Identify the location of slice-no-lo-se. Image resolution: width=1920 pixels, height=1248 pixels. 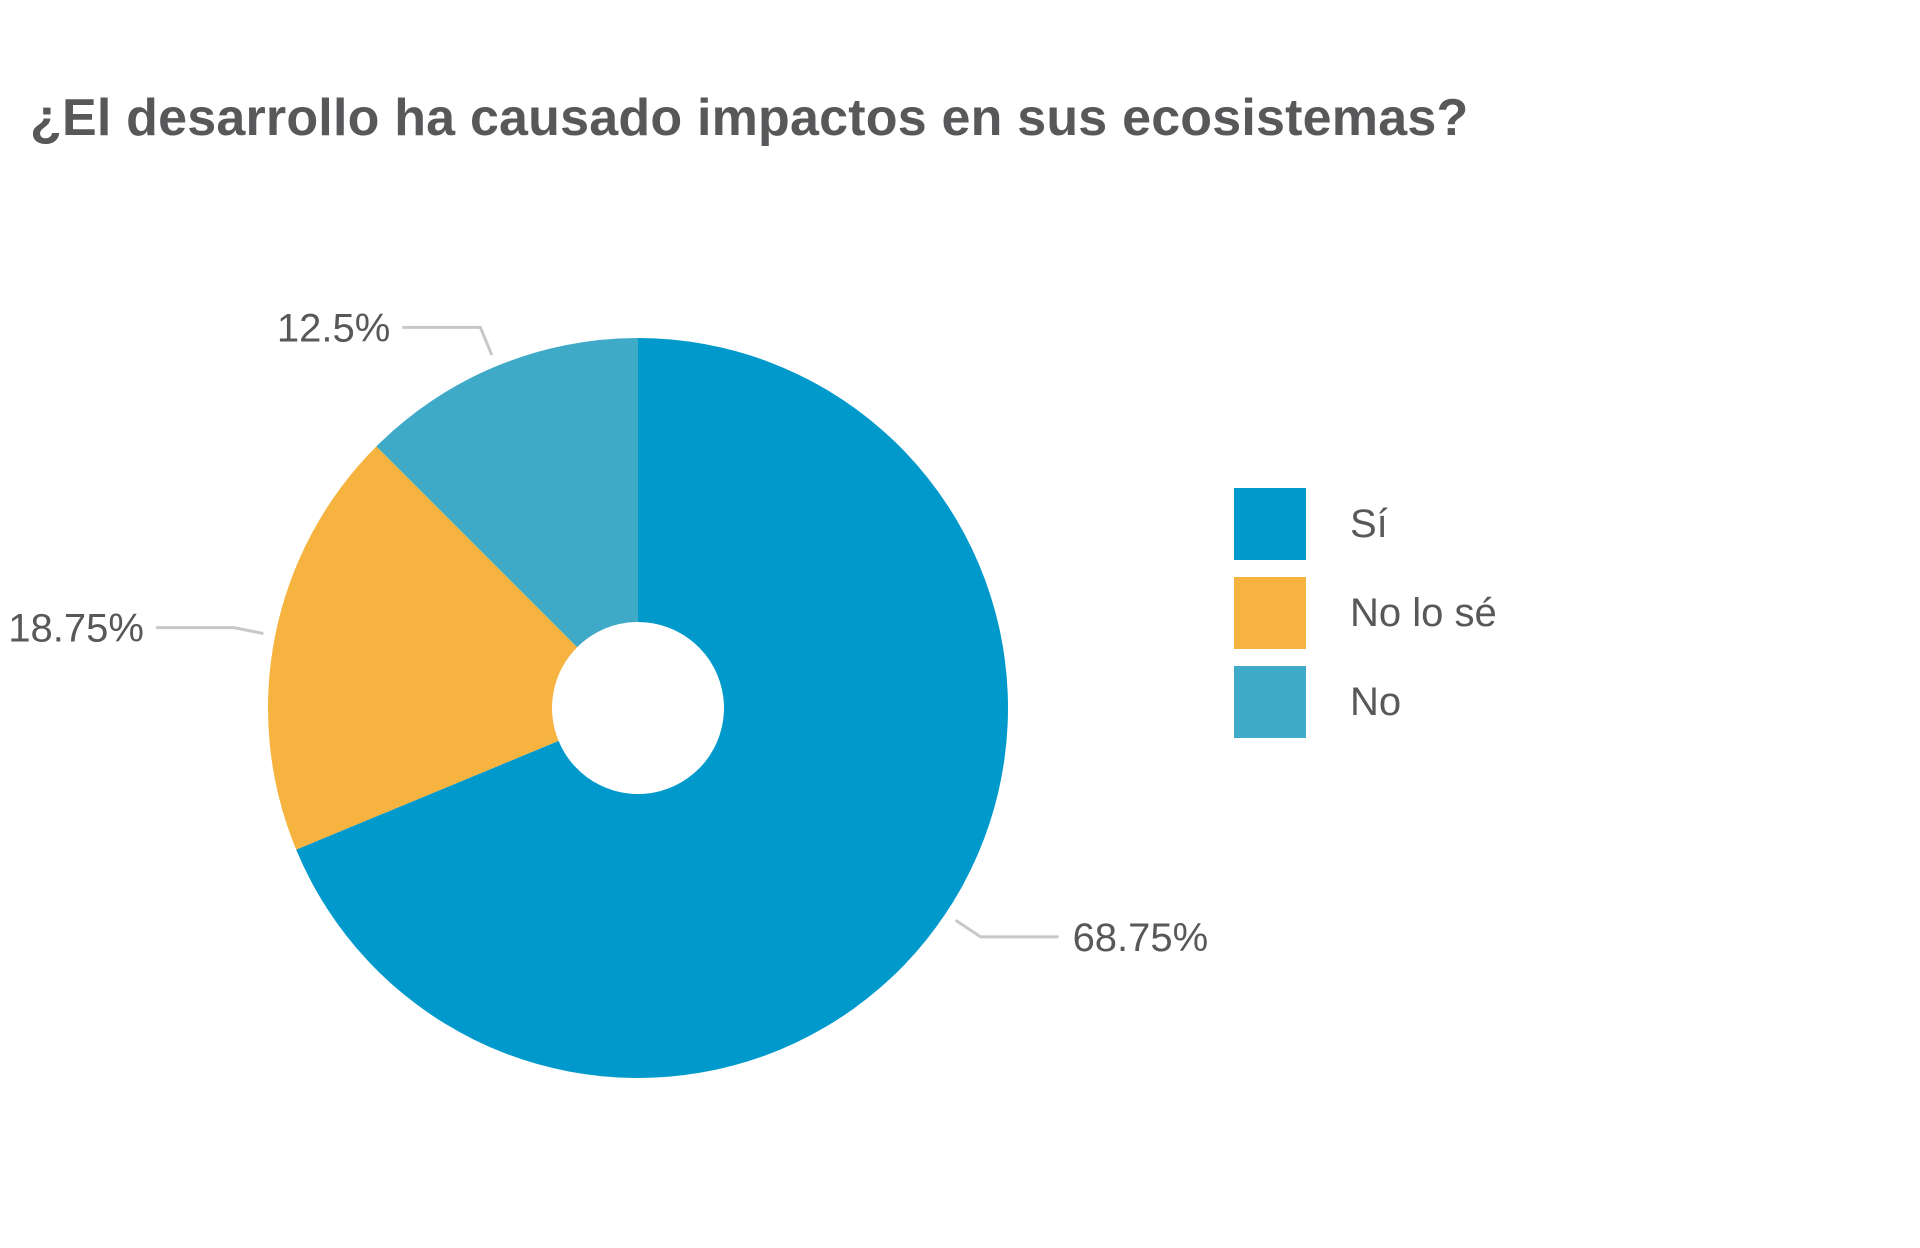
(422, 648).